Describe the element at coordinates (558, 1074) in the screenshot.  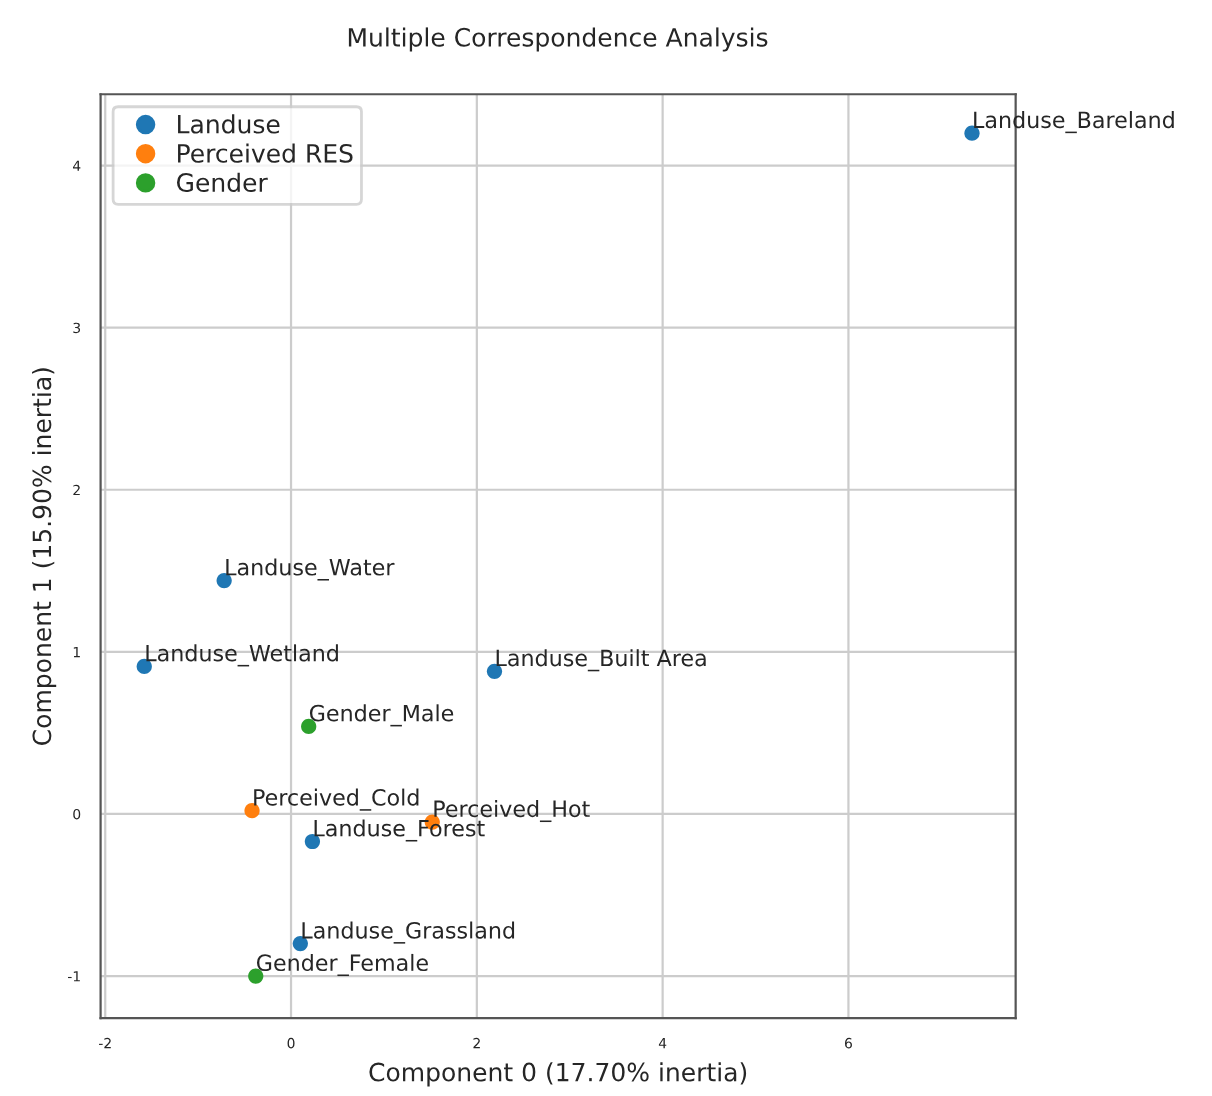
I see `x-axis-title: Component 0 (17.70% inertia)` at that location.